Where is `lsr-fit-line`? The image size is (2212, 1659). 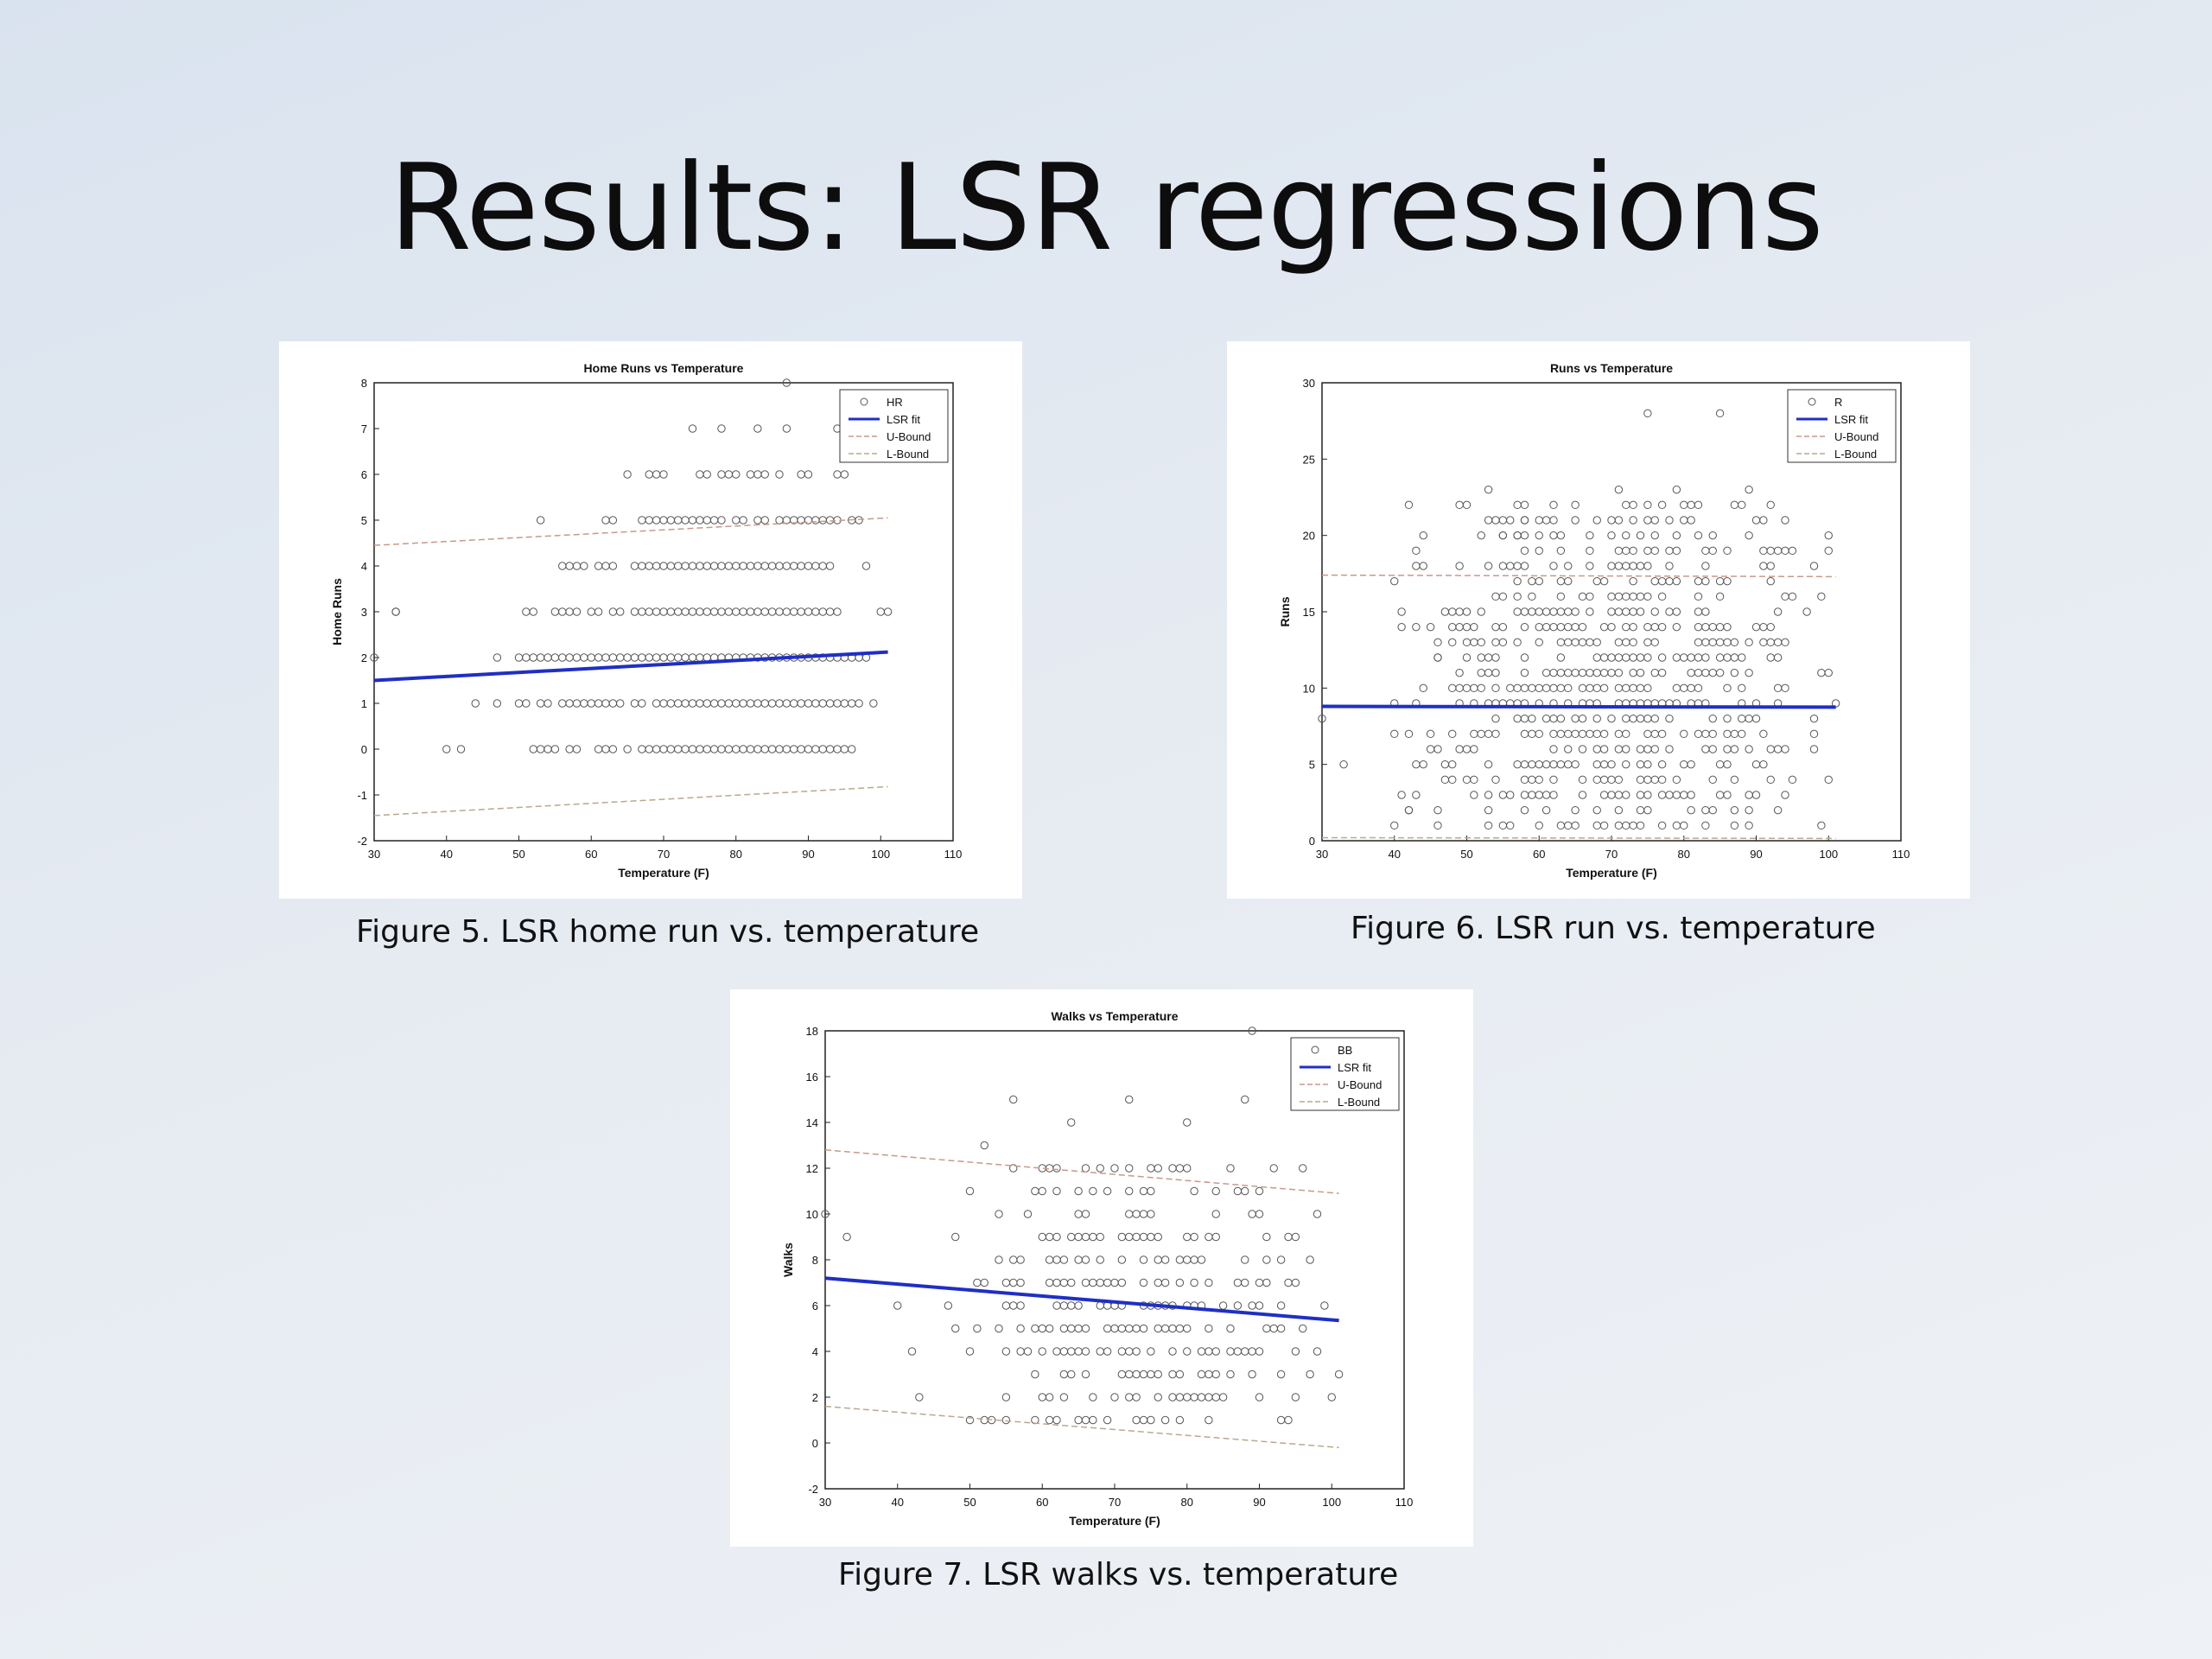
lsr-fit-line is located at coordinates (630, 666).